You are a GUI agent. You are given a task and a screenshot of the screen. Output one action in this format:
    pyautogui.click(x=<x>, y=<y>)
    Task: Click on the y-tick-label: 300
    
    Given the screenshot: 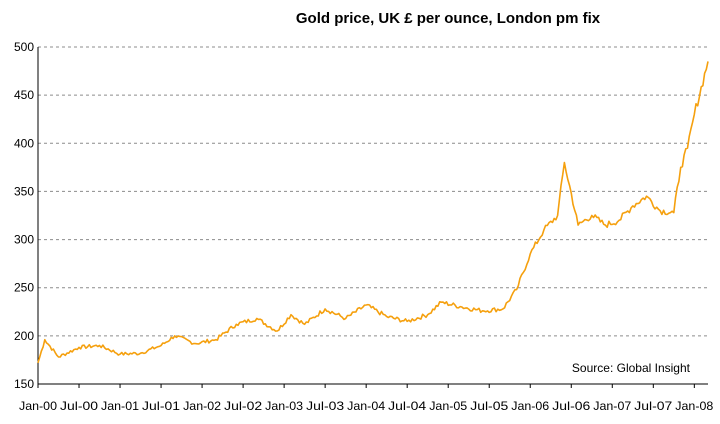 What is the action you would take?
    pyautogui.click(x=24, y=240)
    